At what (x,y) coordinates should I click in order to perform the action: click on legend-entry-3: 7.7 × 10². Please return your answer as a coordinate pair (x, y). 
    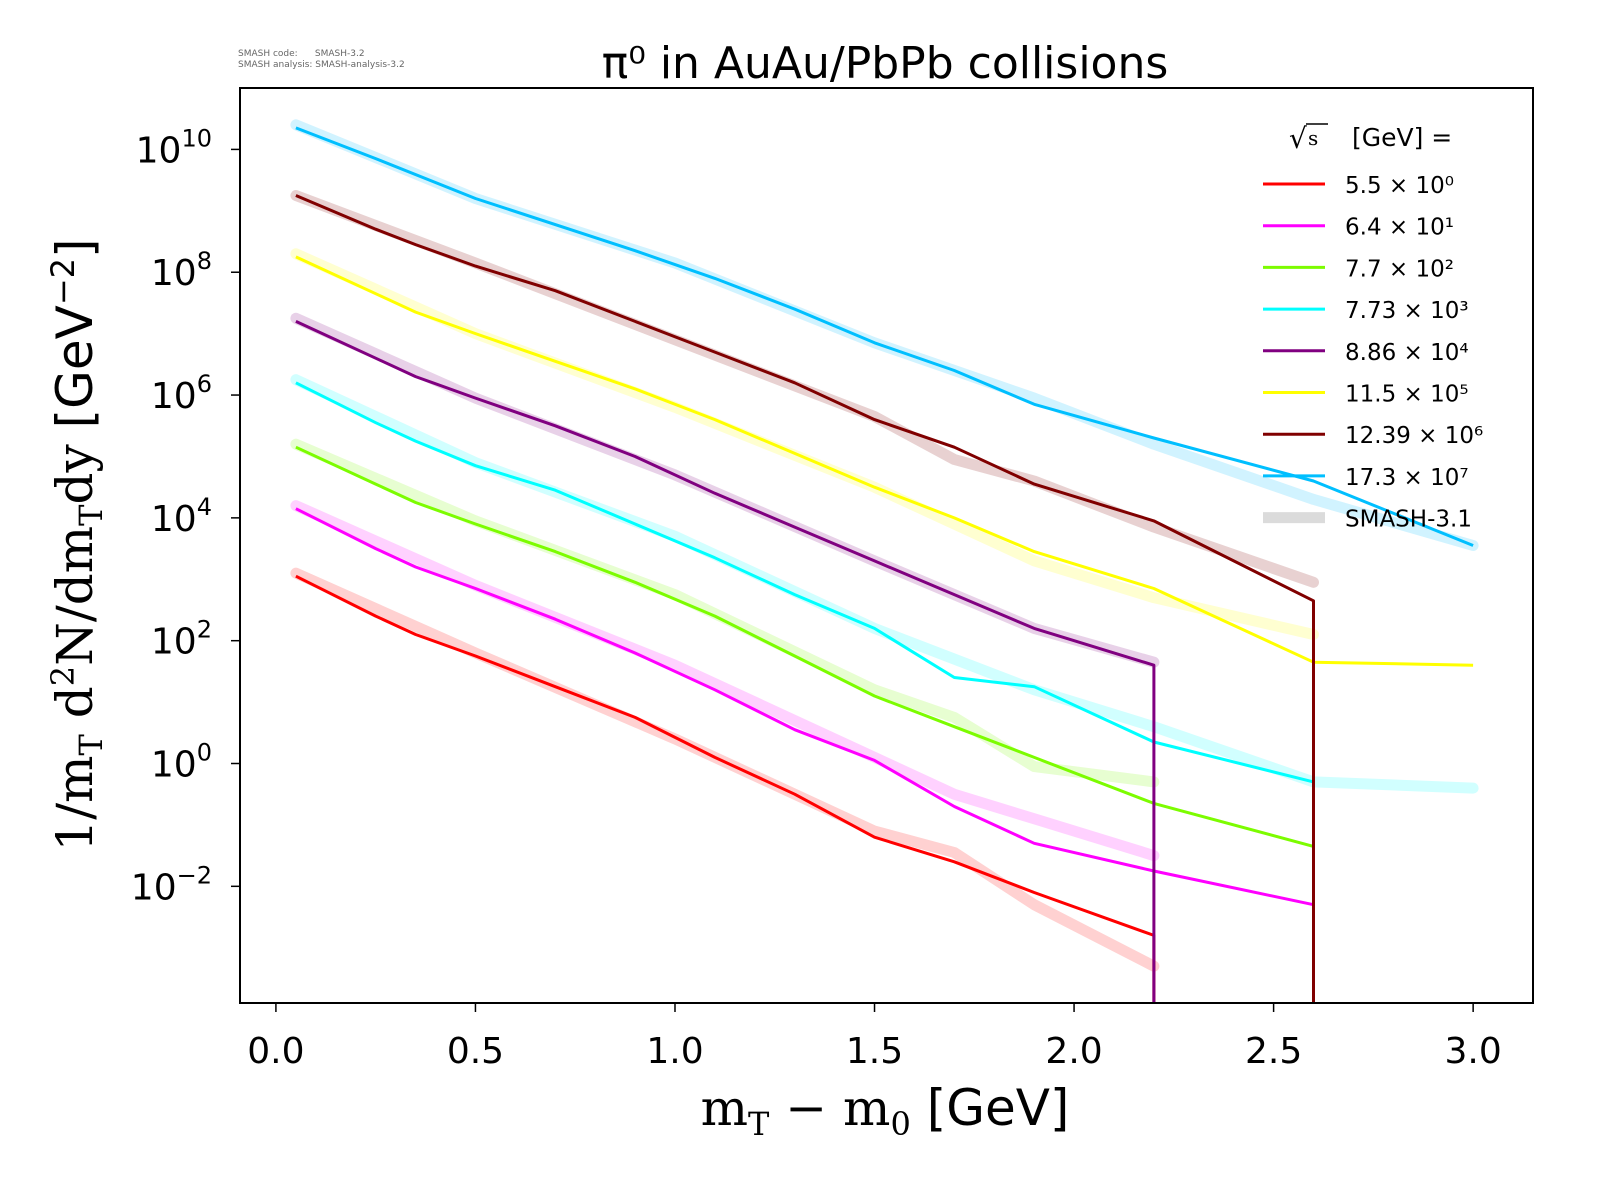
    Looking at the image, I should click on (1358, 269).